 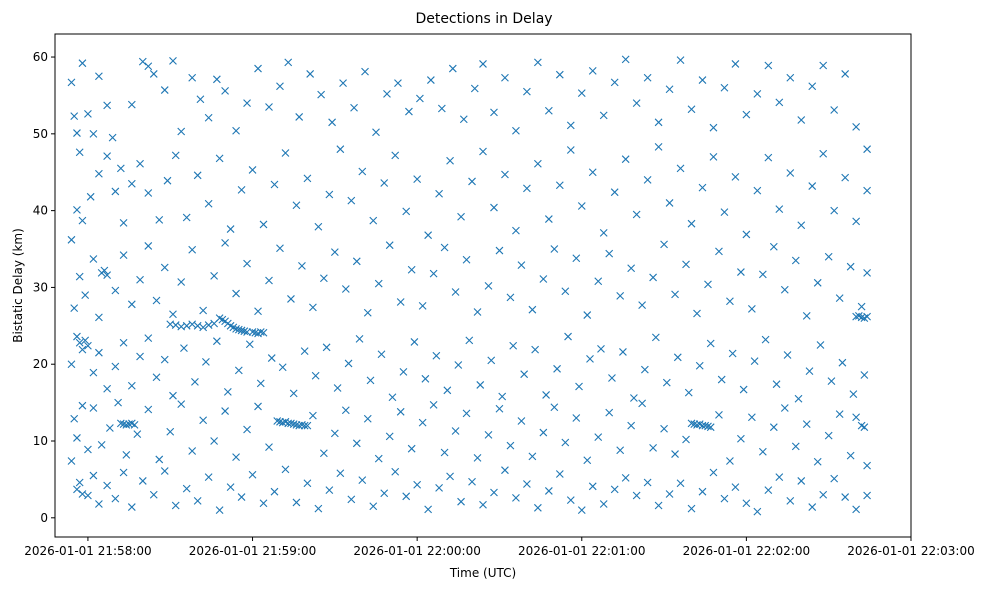 I want to click on x-axis-label: Time (UTC), so click(x=482, y=573).